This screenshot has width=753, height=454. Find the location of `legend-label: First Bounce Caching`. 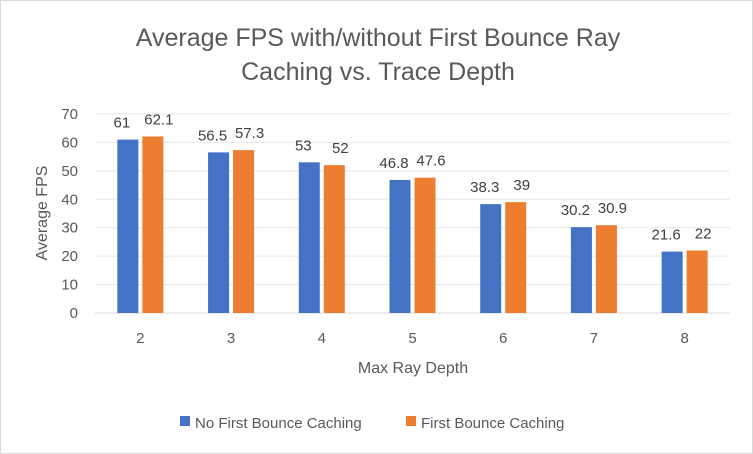

legend-label: First Bounce Caching is located at coordinates (492, 423).